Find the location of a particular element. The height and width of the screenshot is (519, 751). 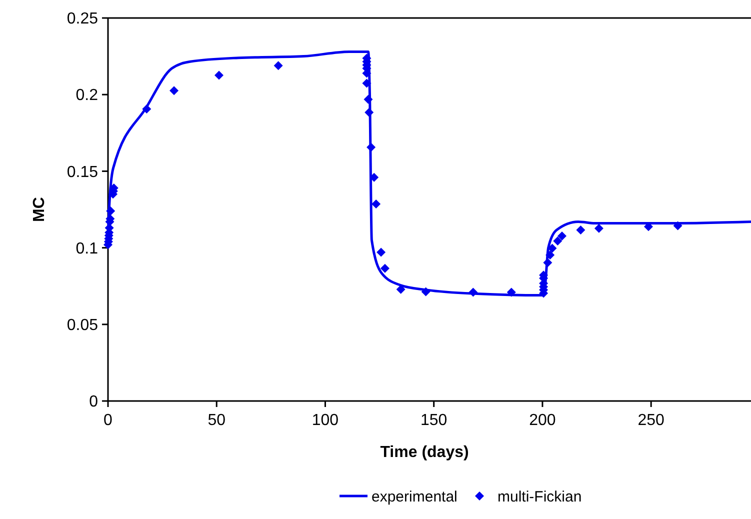

y-tick-label: 0 is located at coordinates (93, 402).